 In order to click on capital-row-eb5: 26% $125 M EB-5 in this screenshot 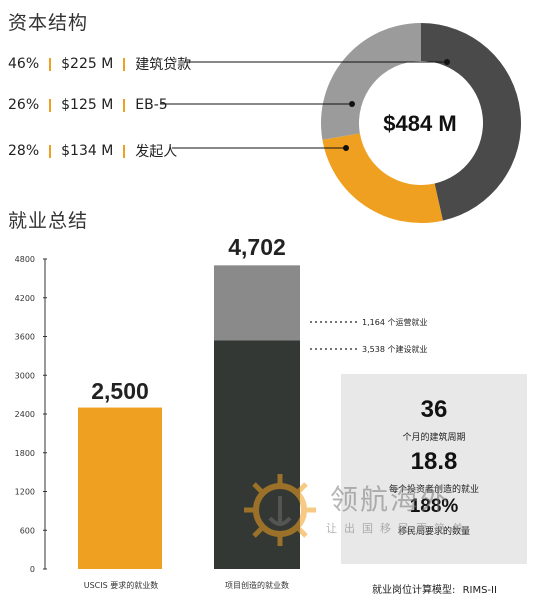, I will do `click(88, 105)`.